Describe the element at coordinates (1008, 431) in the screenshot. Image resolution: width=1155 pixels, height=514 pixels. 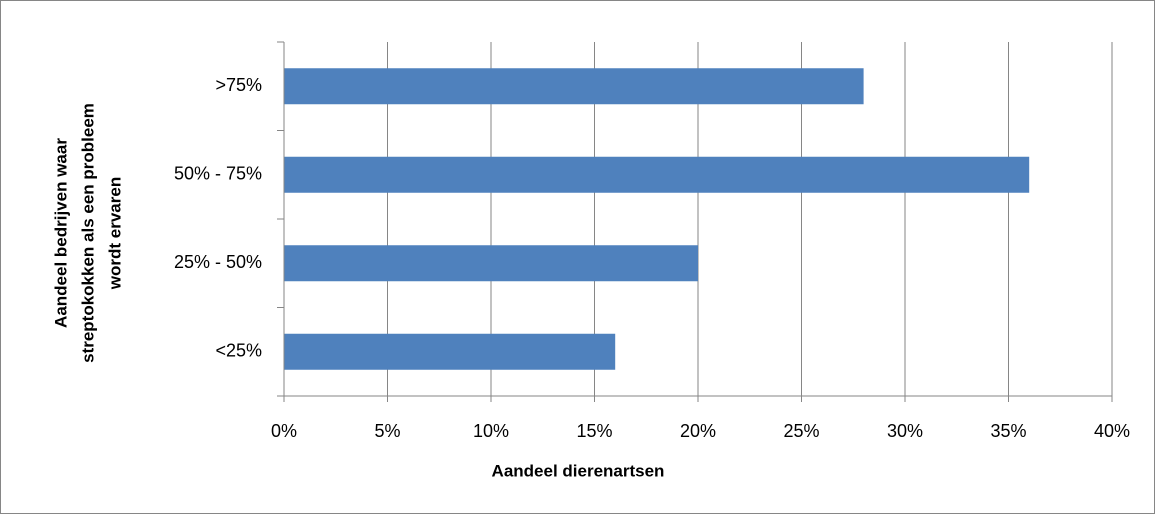
I see `x-tick-label: 35%` at that location.